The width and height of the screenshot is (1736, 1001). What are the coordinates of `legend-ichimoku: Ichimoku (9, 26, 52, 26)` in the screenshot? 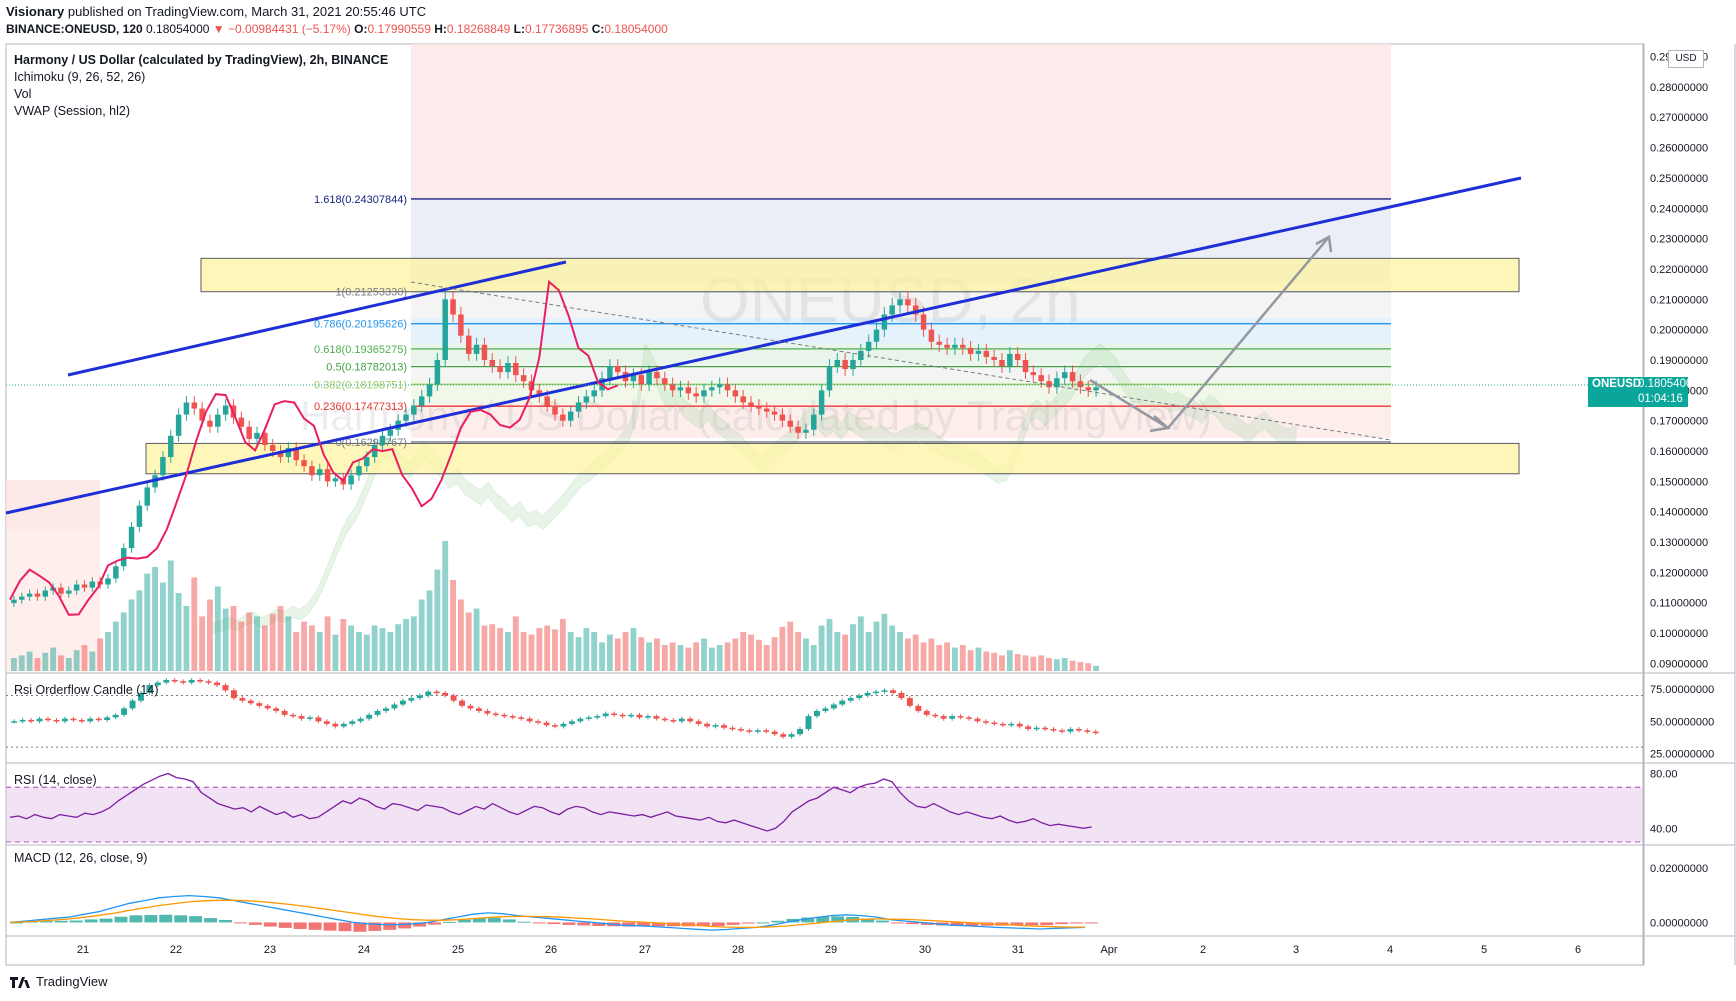 It's located at (80, 77).